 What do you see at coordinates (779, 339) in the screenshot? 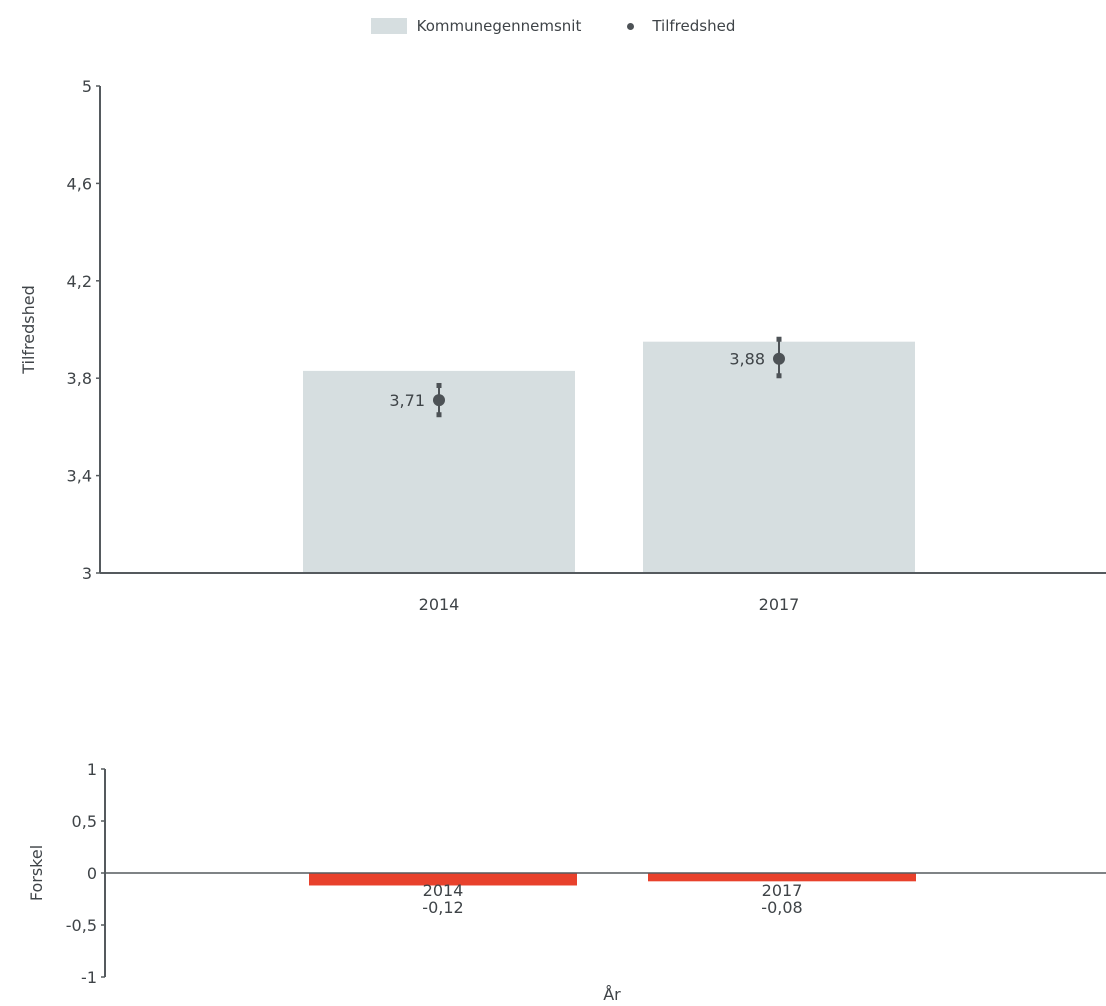
I see `error-cap-high-2017` at bounding box center [779, 339].